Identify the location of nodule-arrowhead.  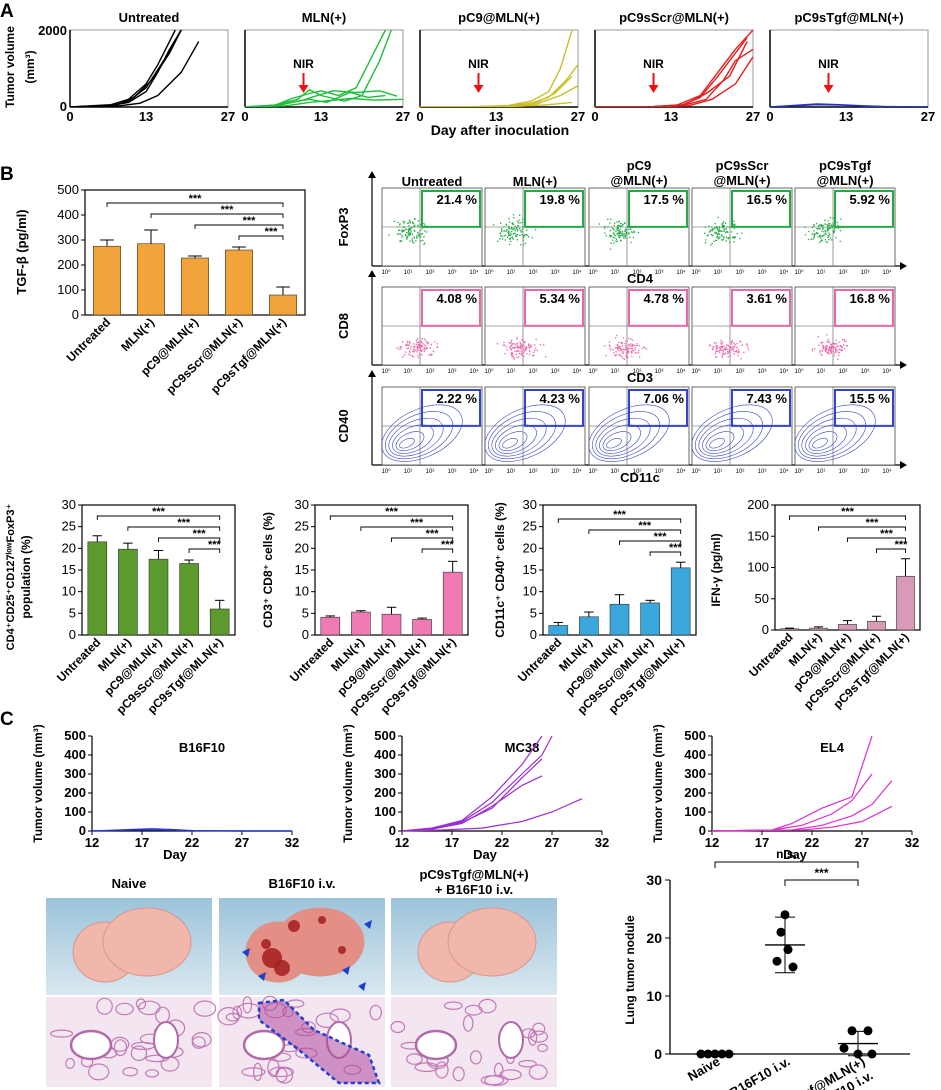
(362, 986).